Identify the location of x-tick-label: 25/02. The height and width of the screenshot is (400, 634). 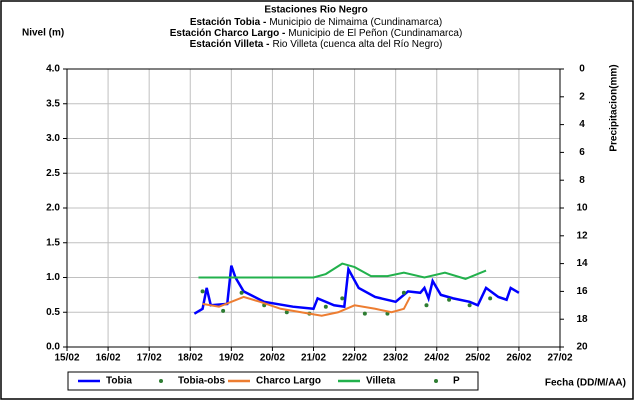
(477, 358).